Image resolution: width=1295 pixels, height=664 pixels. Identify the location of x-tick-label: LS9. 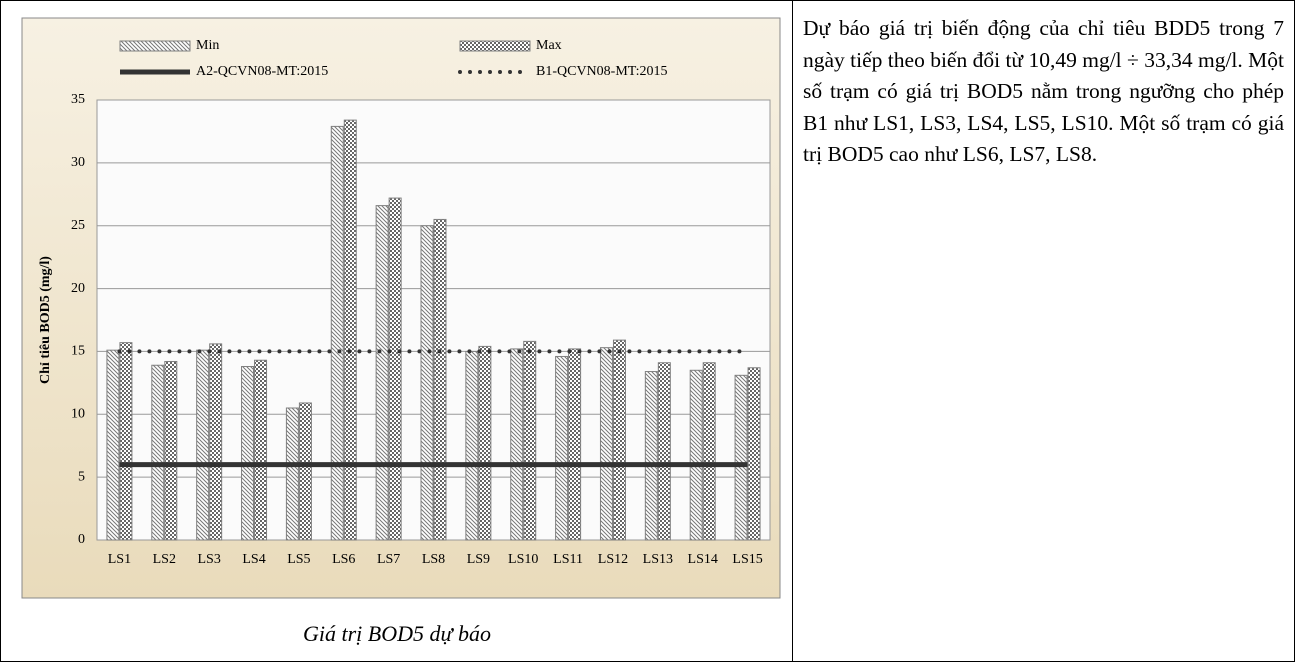
(478, 559).